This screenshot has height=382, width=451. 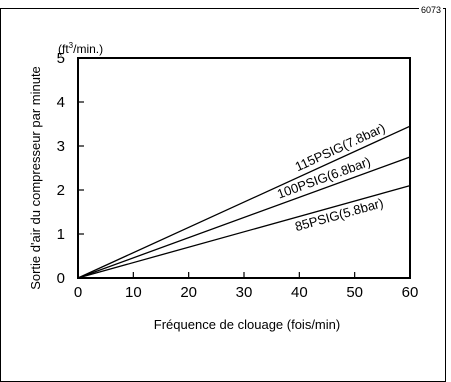 What do you see at coordinates (61, 146) in the screenshot?
I see `y-tick-label: 3` at bounding box center [61, 146].